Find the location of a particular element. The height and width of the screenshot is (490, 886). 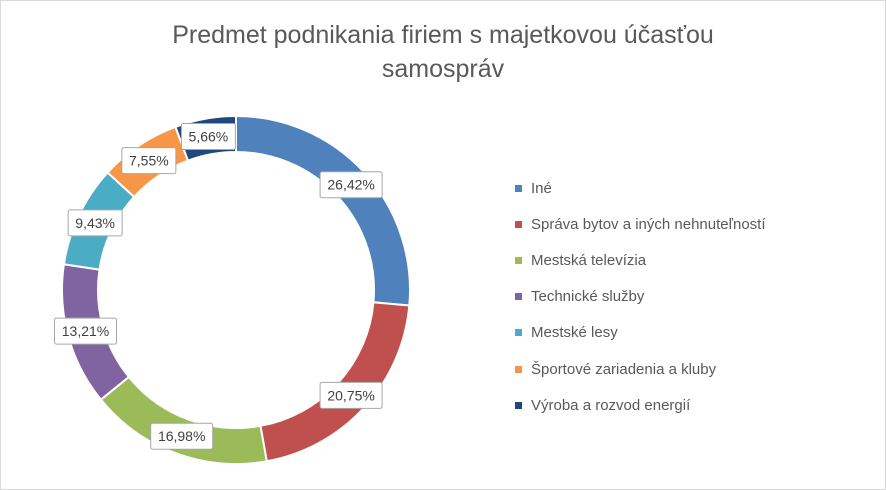

legend-item-mestske-lesy: Mestské lesy is located at coordinates (640, 333).